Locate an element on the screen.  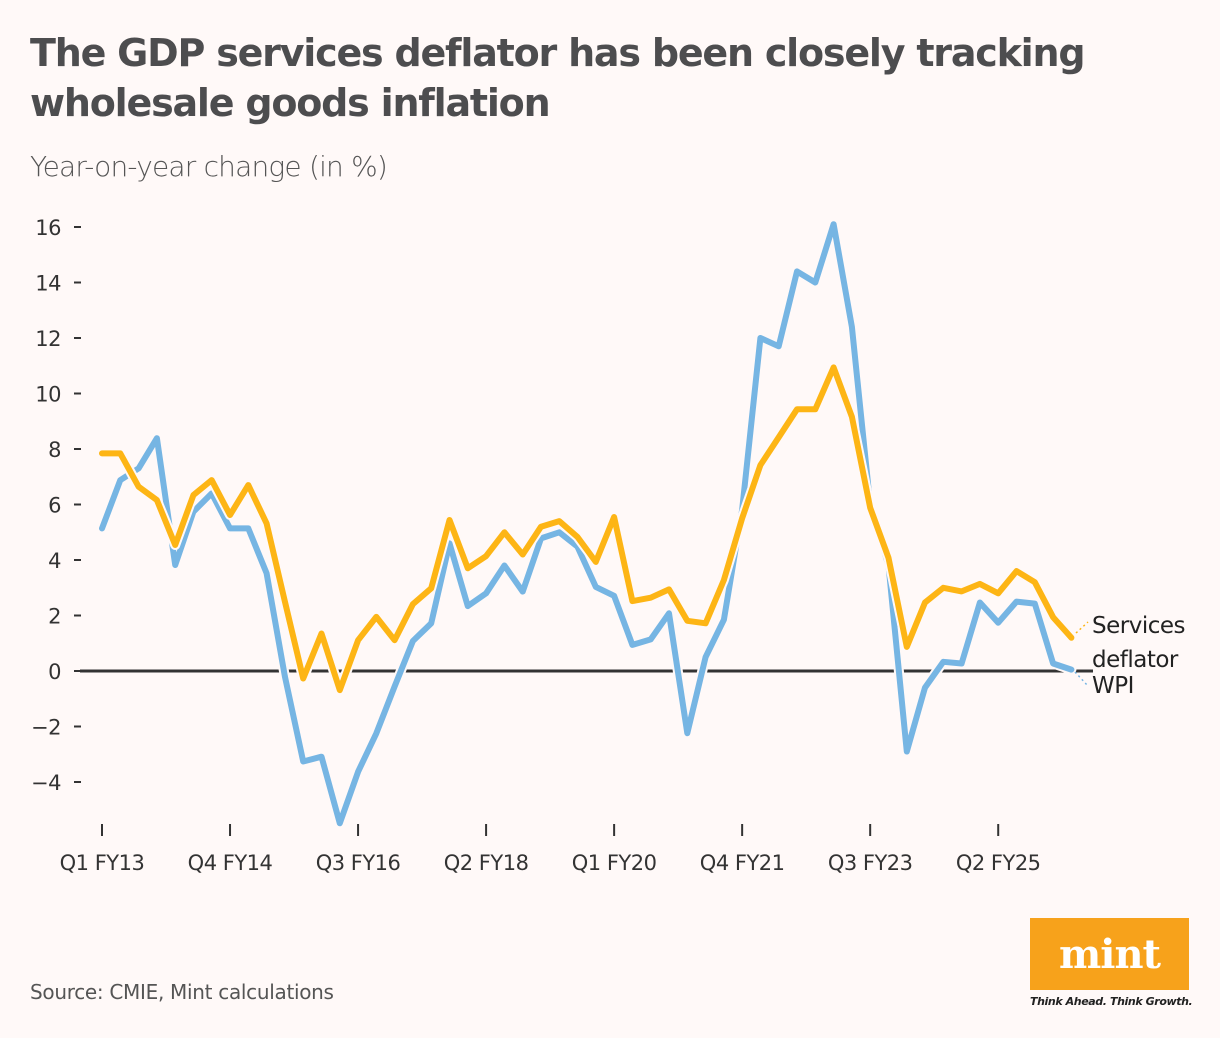
y-axis: 16 14 12 10 8 6 4 2 0 −2 −4 is located at coordinates (56, 505).